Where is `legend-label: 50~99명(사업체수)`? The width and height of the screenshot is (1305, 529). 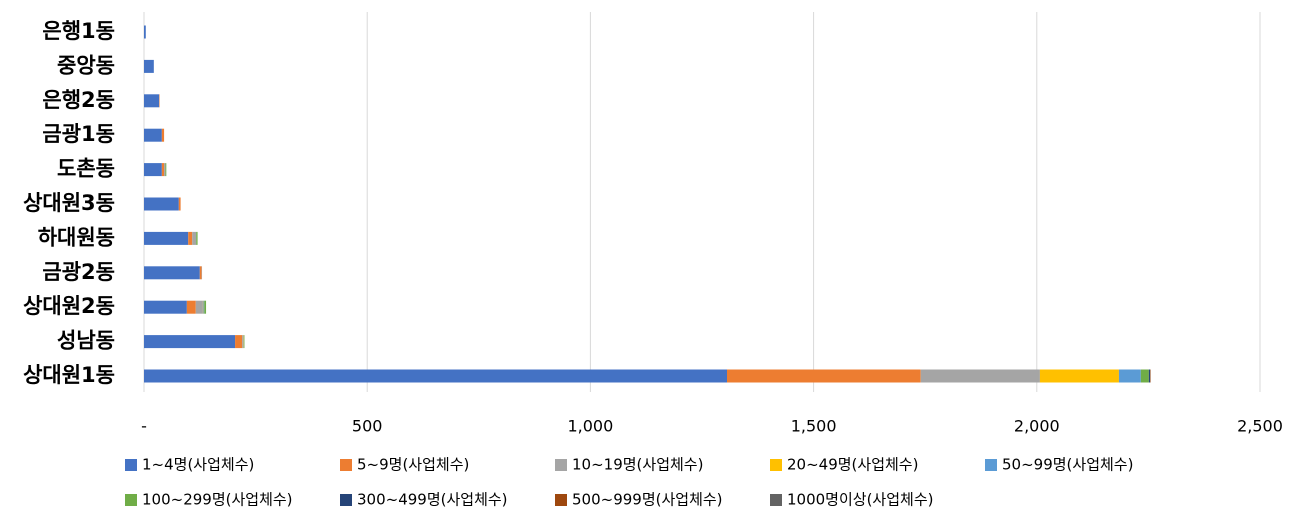
legend-label: 50~99명(사업체수) is located at coordinates (1067, 465).